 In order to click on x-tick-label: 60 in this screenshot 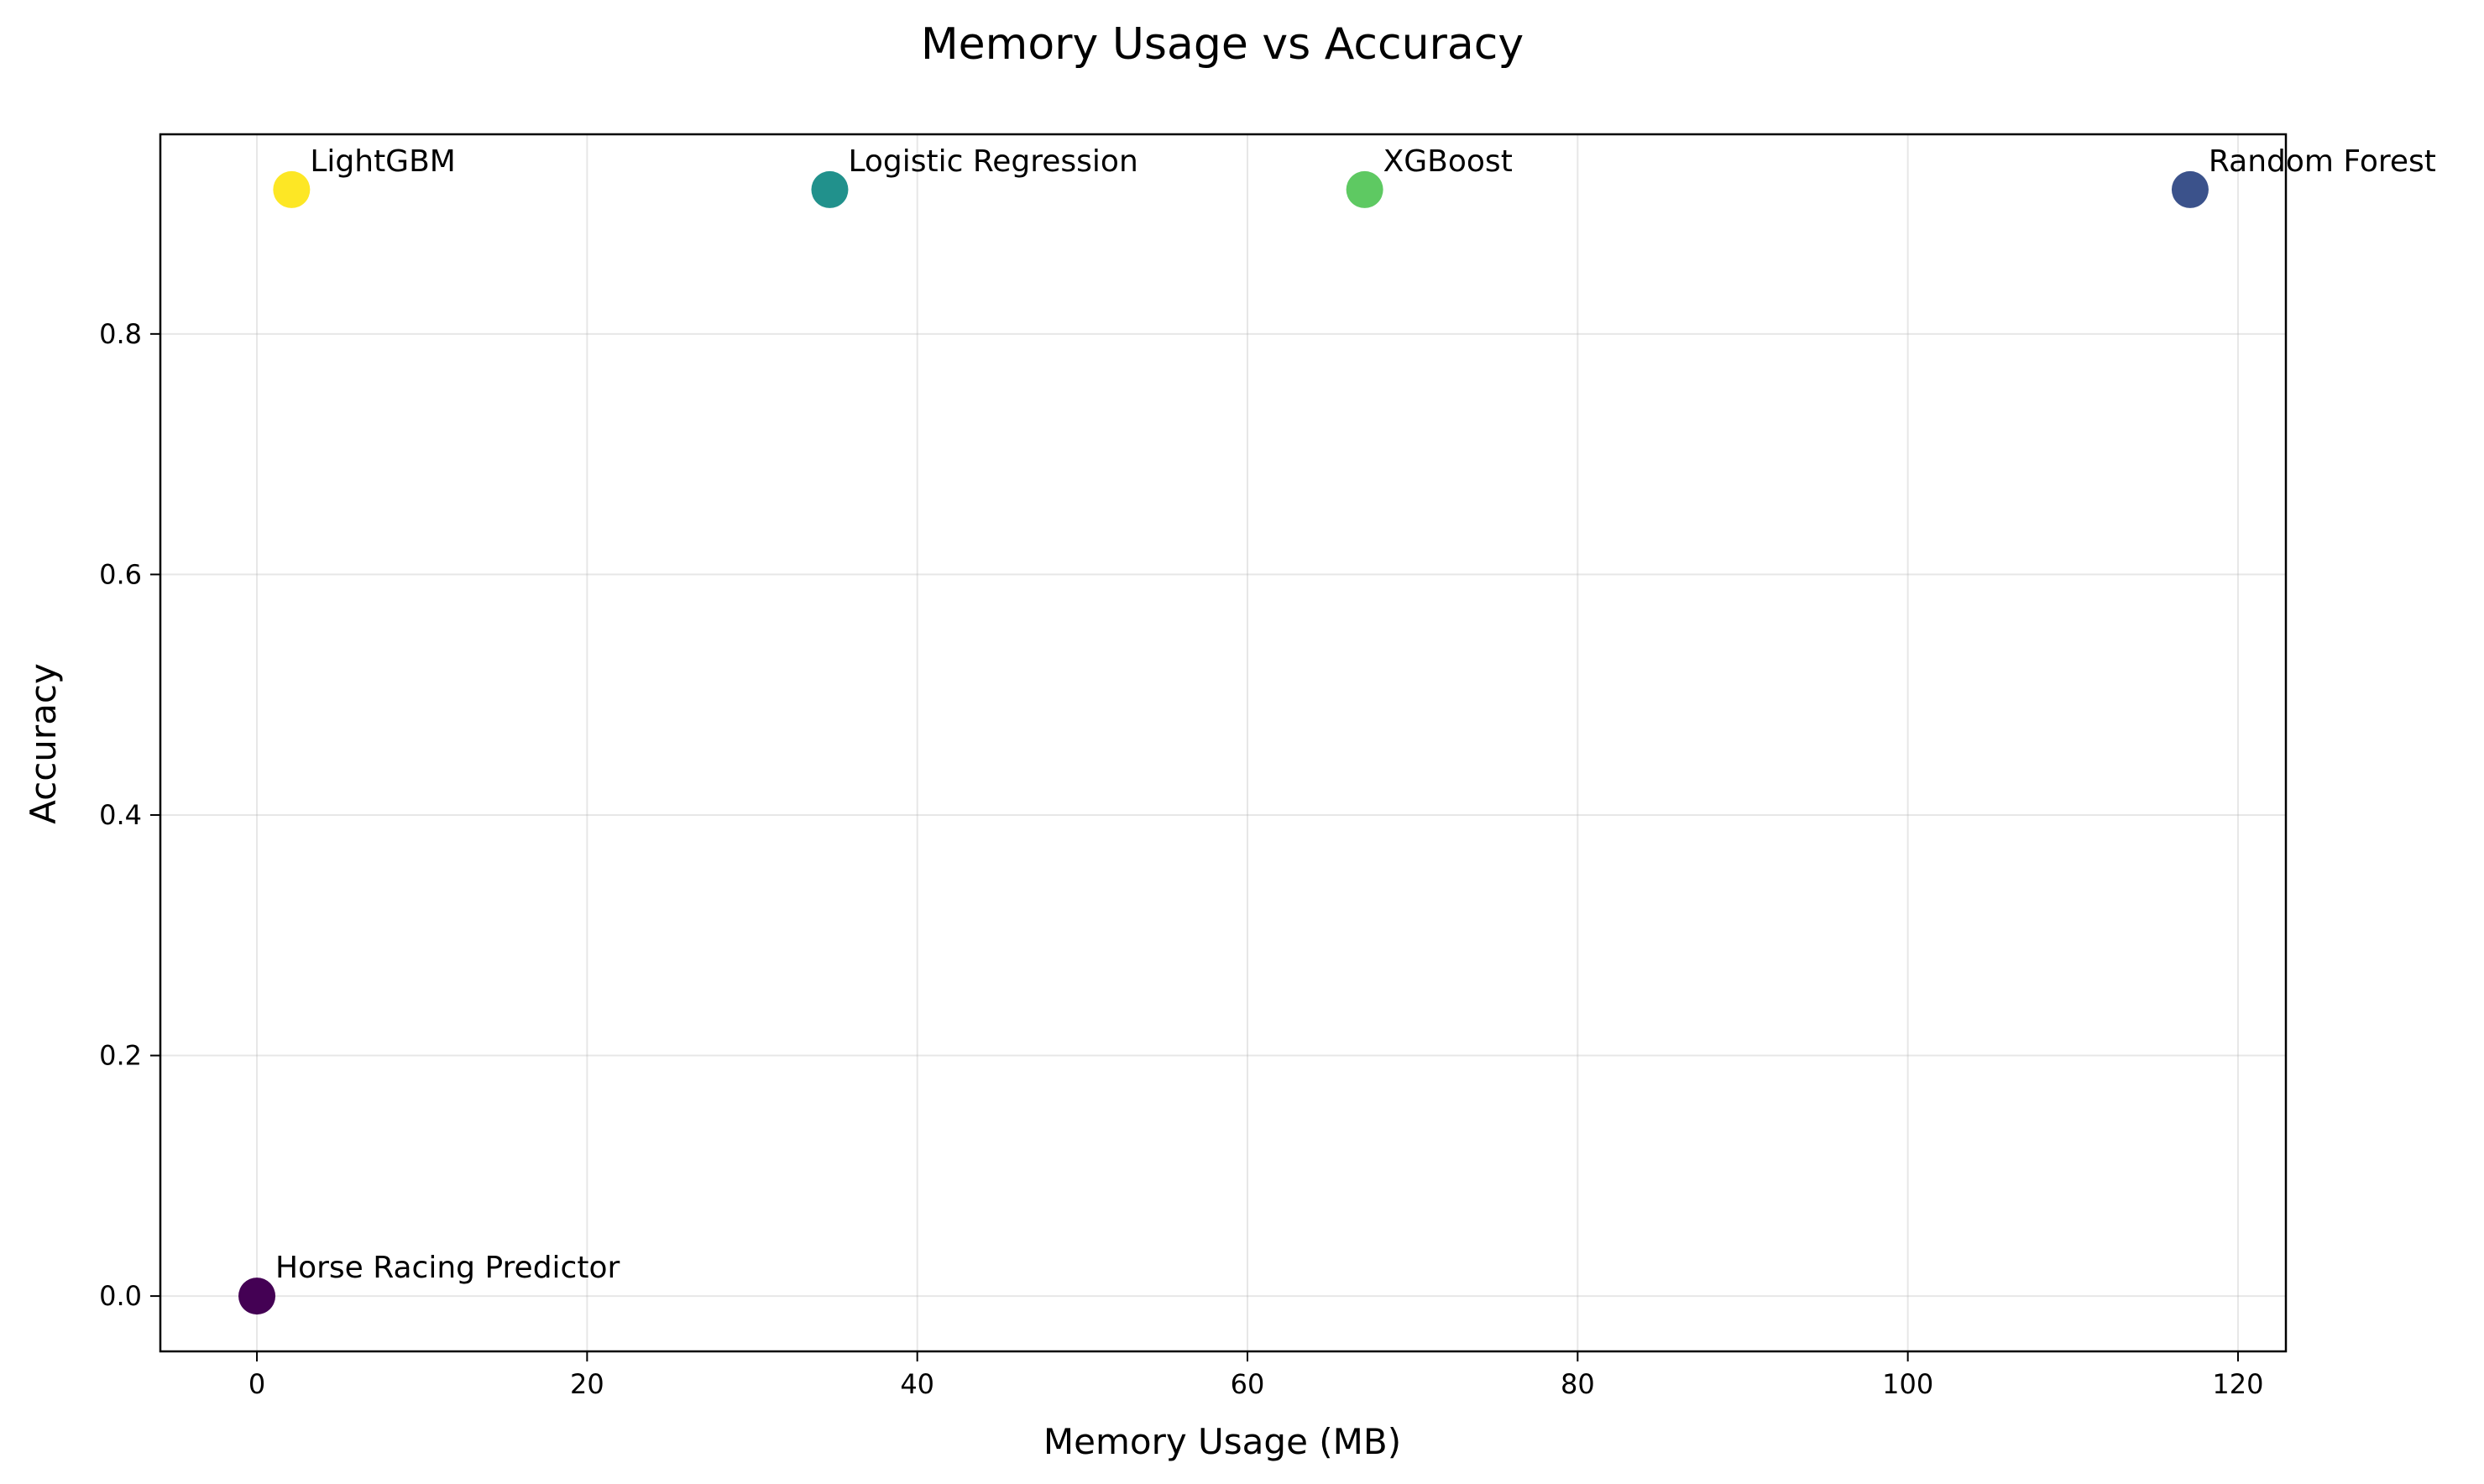, I will do `click(1248, 1384)`.